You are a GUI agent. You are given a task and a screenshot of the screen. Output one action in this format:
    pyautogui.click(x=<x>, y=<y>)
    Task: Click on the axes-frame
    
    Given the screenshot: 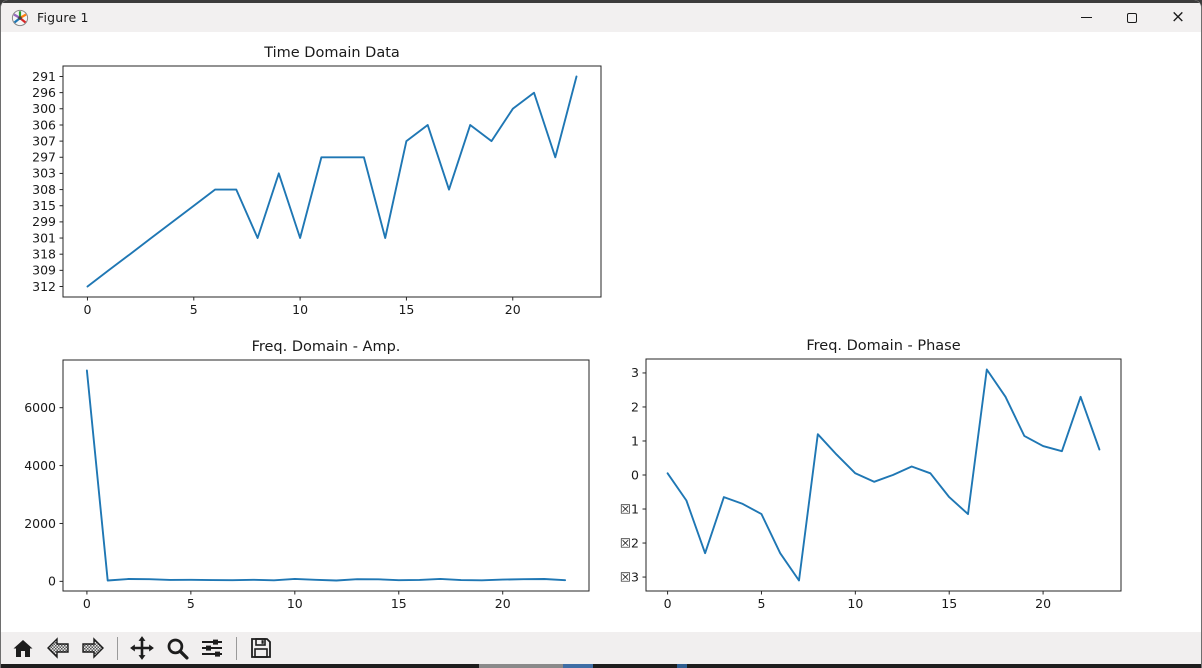 What is the action you would take?
    pyautogui.click(x=883, y=475)
    